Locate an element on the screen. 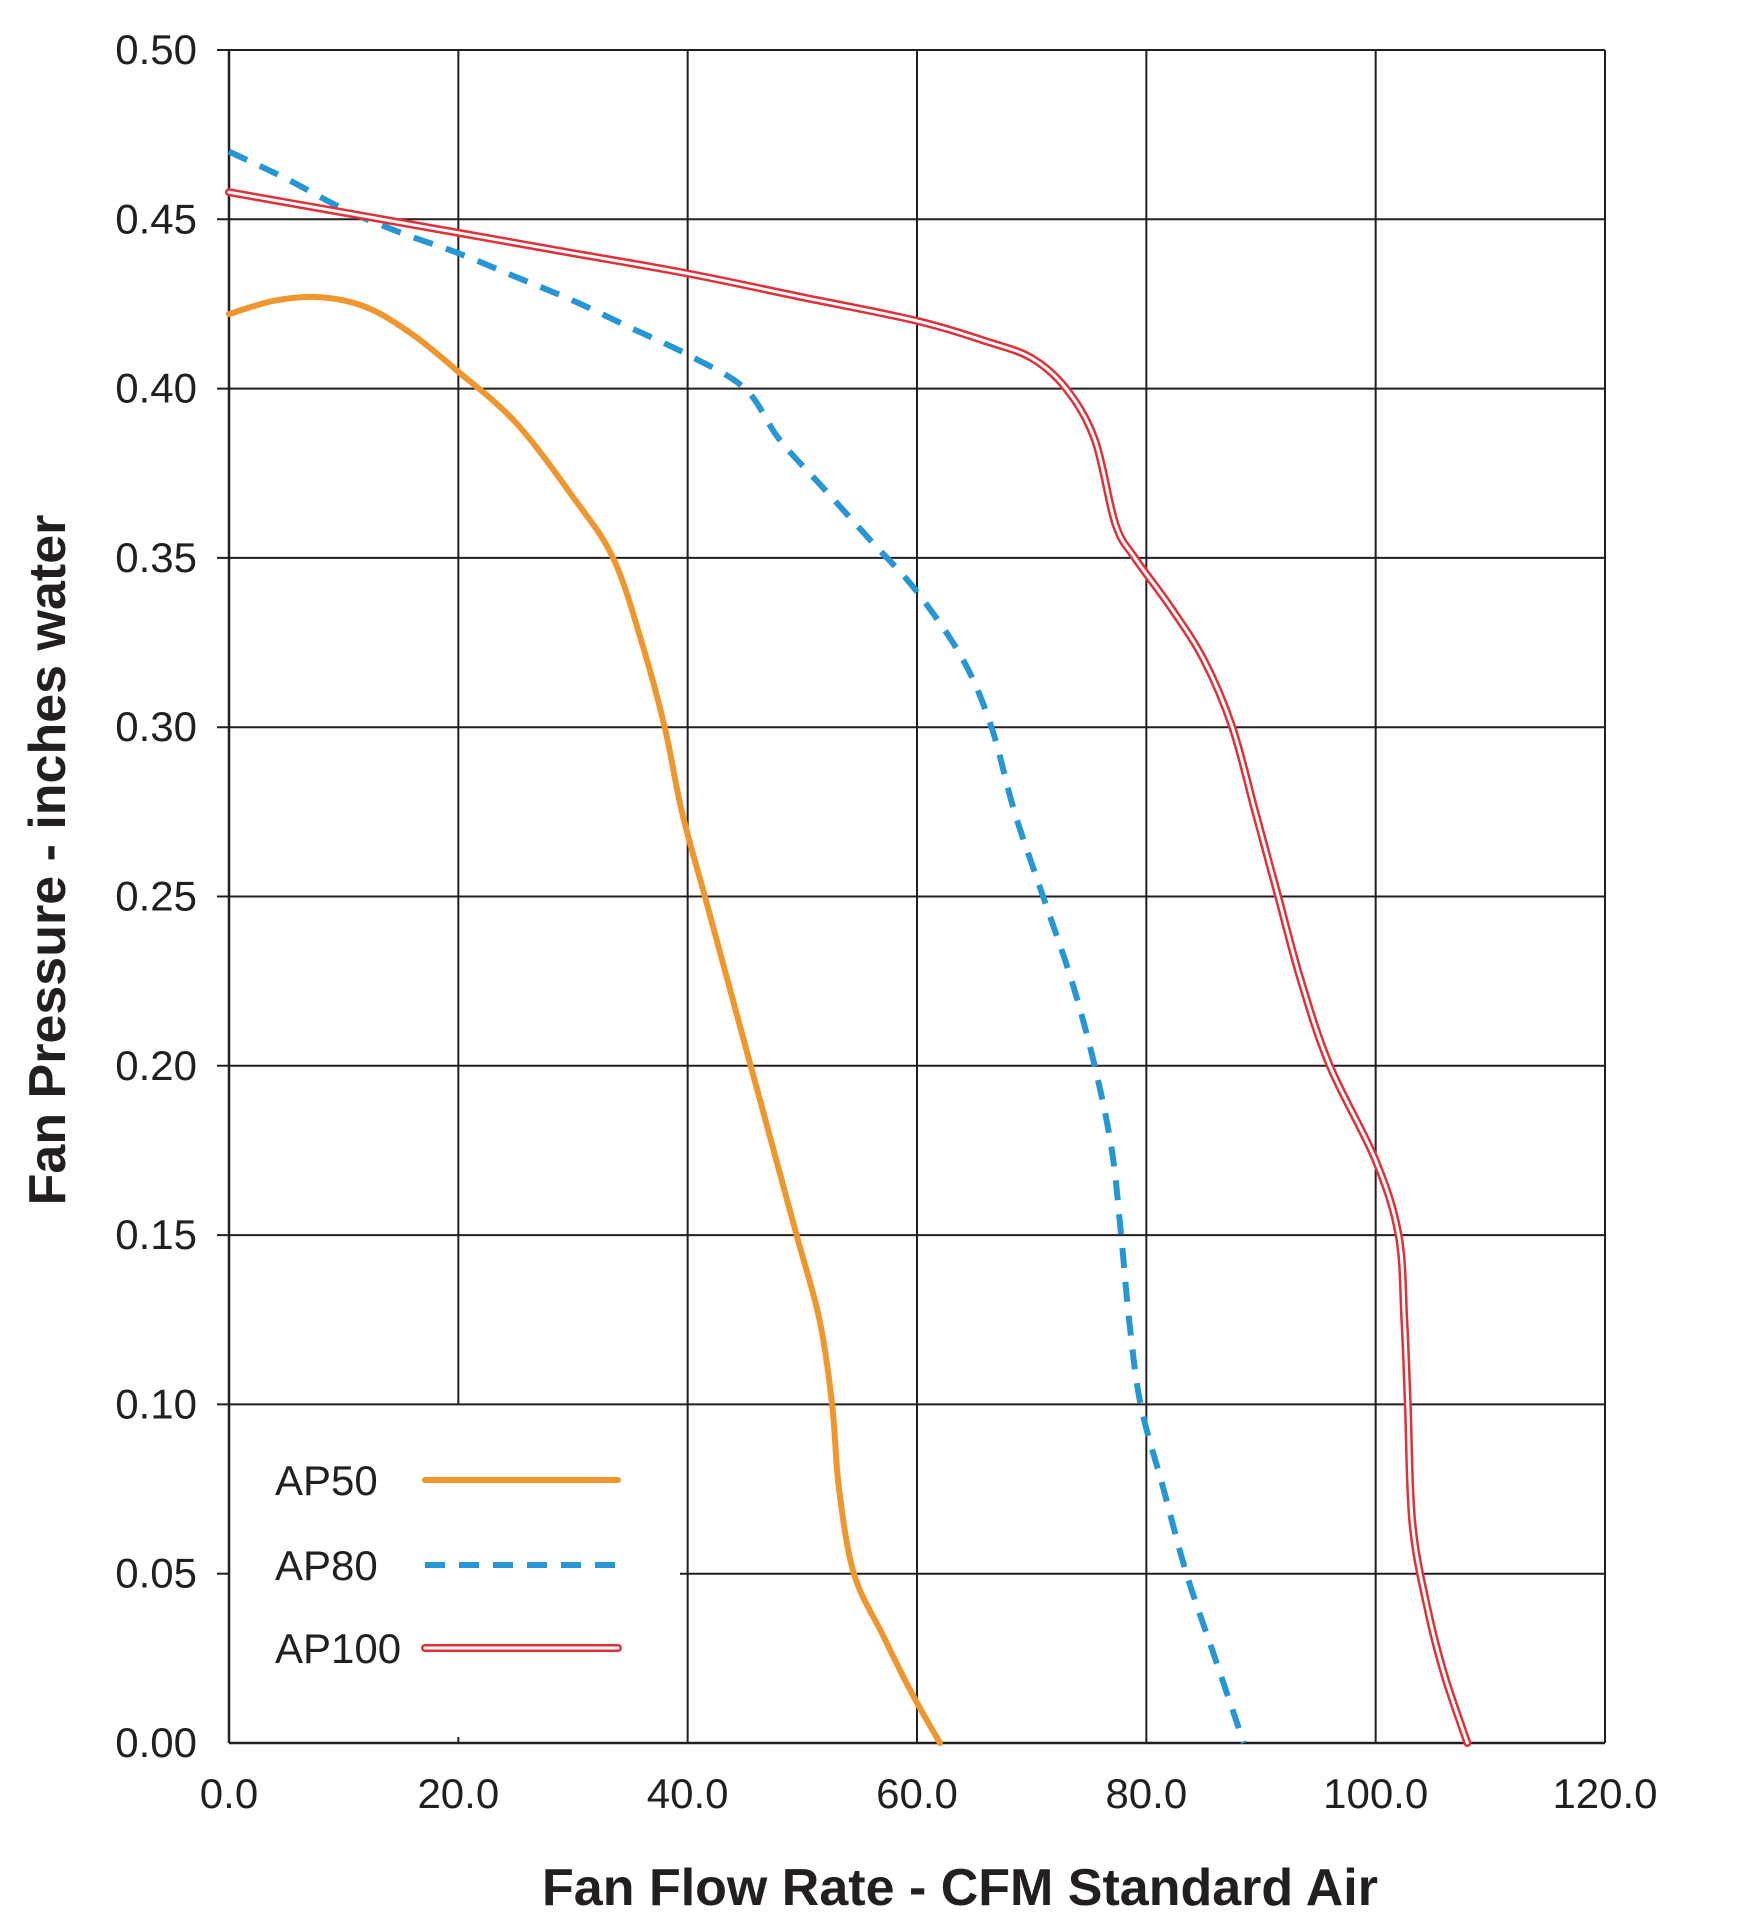  y-tick-label: 0.50 is located at coordinates (156, 49).